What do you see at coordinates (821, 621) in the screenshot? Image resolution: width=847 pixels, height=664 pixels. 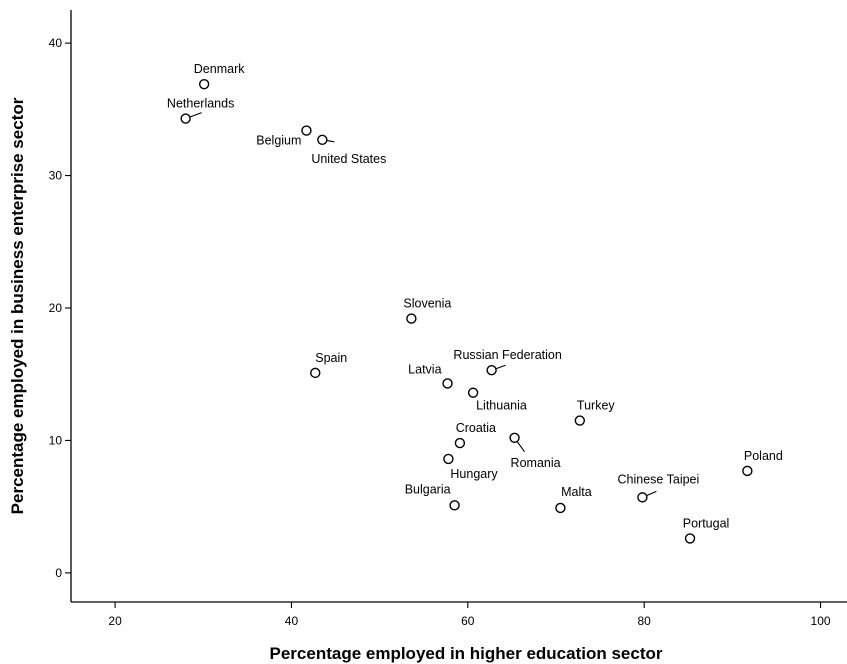 I see `x-tick-label: 100` at bounding box center [821, 621].